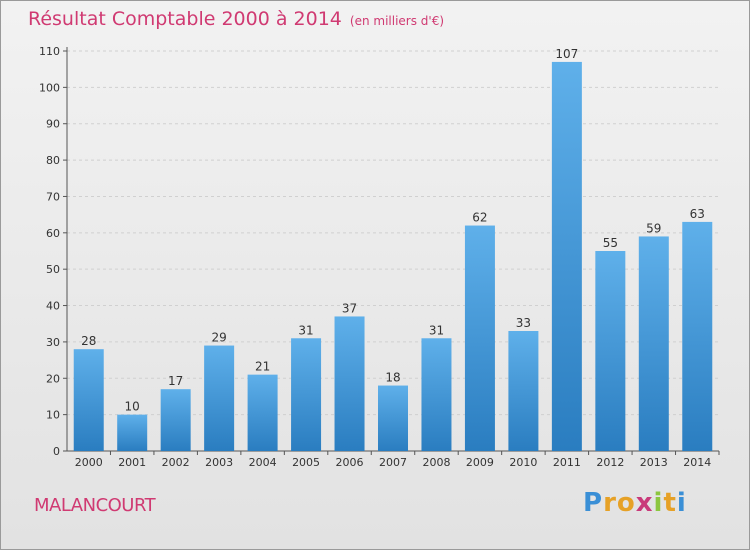 This screenshot has height=550, width=750. What do you see at coordinates (436, 330) in the screenshot?
I see `data-label-2008: 31` at bounding box center [436, 330].